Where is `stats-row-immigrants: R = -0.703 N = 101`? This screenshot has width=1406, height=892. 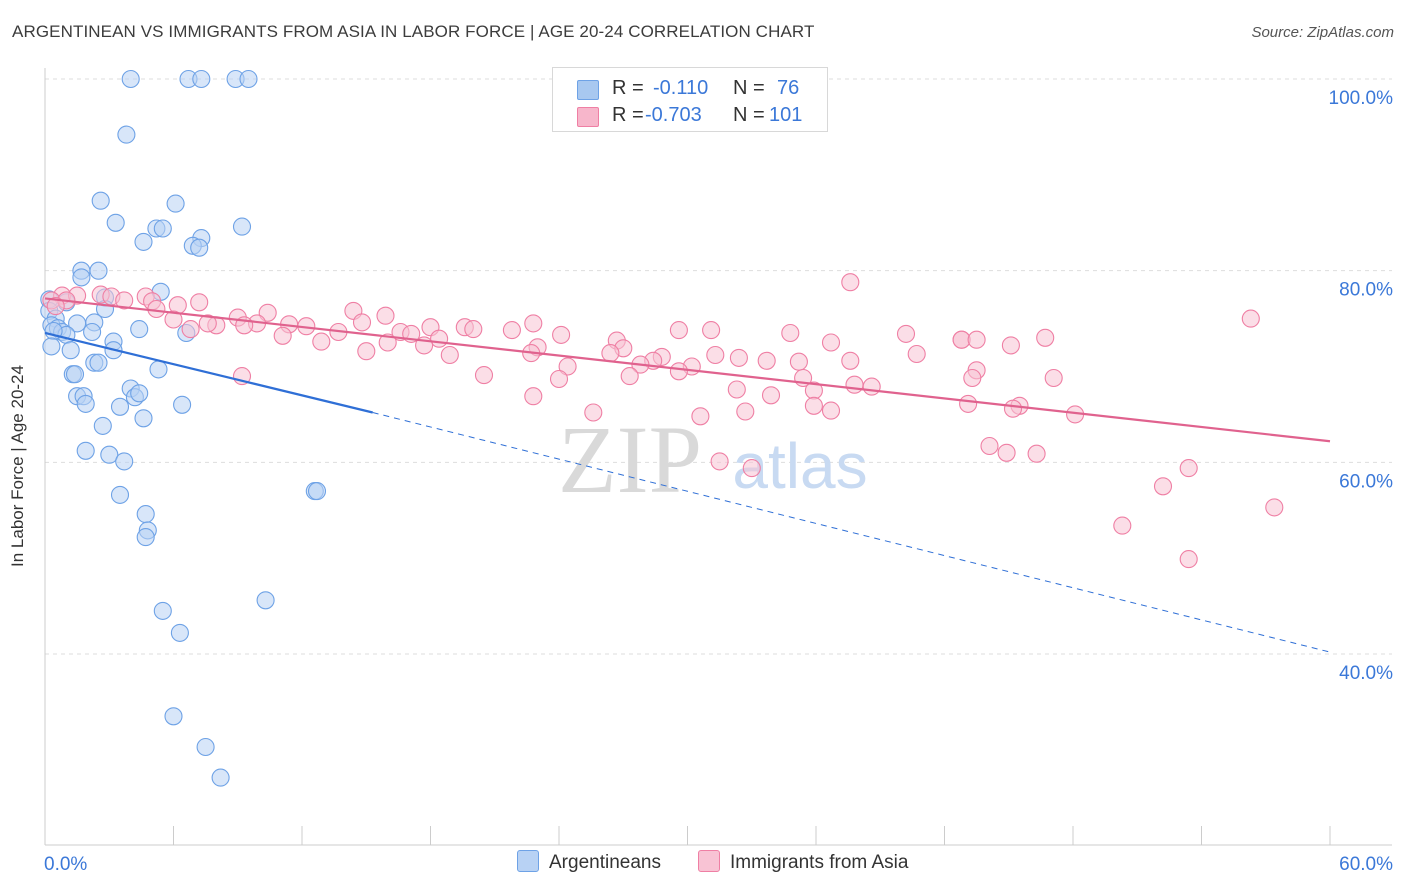 stats-row-immigrants: R = -0.703 N = 101 is located at coordinates (690, 115).